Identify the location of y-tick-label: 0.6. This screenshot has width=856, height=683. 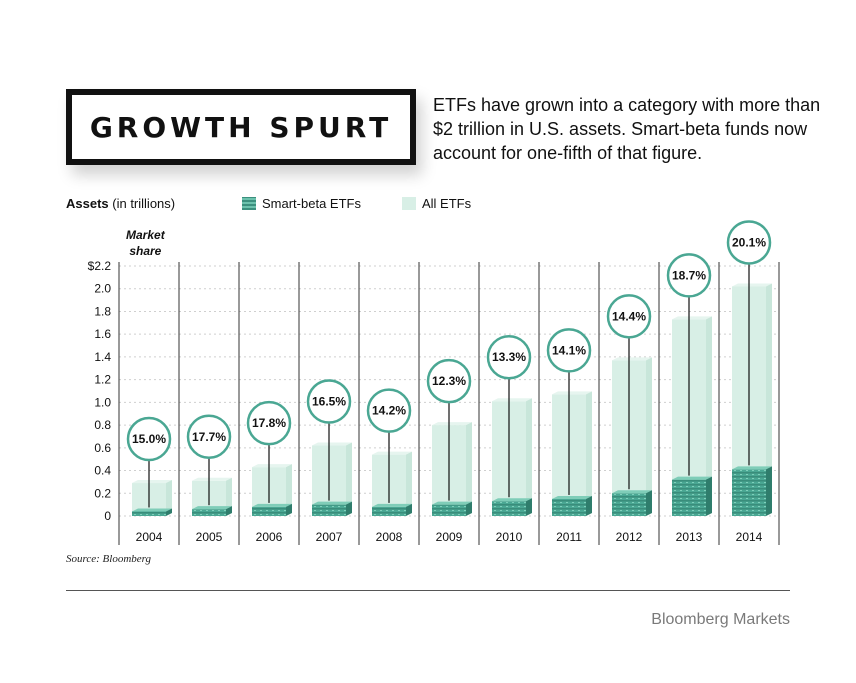
(102, 448).